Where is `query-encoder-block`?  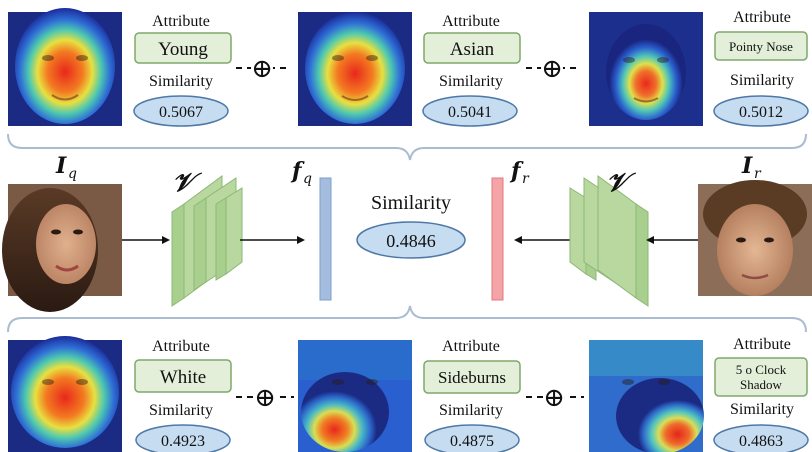
query-encoder-block is located at coordinates (207, 241).